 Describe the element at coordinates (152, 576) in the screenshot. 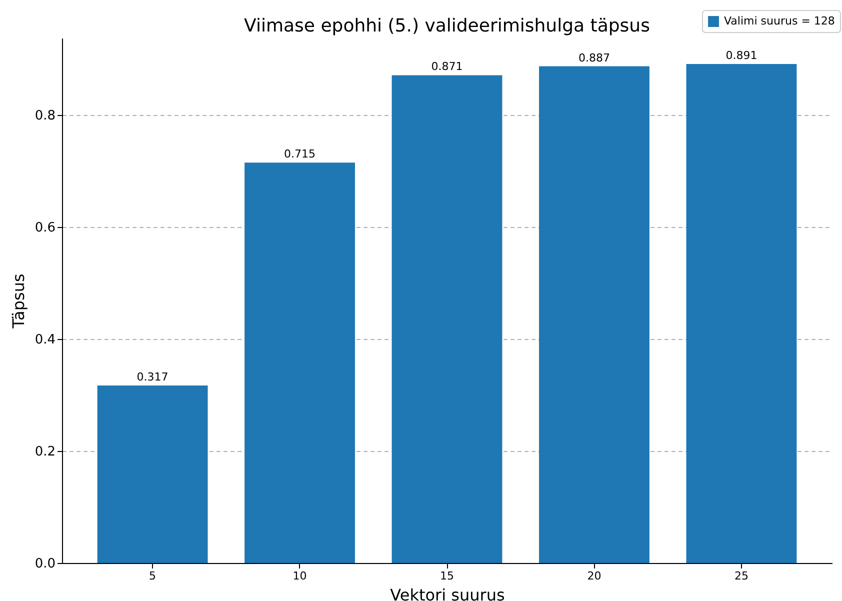

I see `x-tick-label: 5` at that location.